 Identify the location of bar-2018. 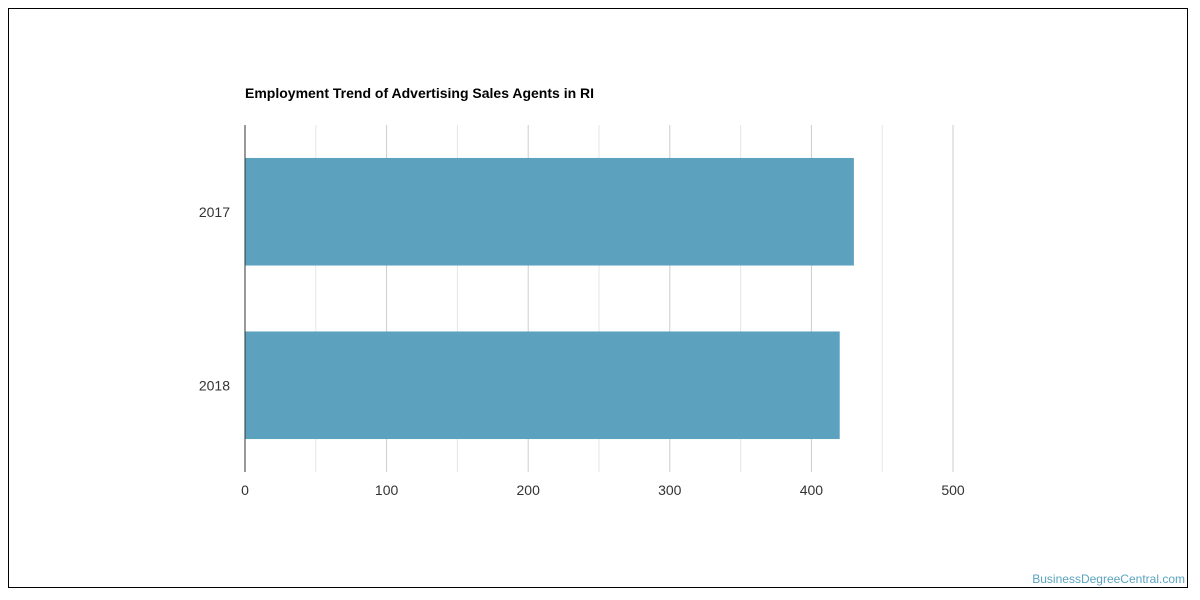
(542, 385).